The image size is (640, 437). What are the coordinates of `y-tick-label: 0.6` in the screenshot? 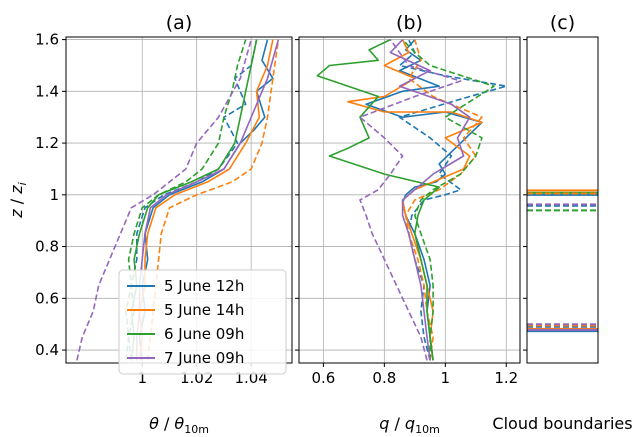 It's located at (47, 298).